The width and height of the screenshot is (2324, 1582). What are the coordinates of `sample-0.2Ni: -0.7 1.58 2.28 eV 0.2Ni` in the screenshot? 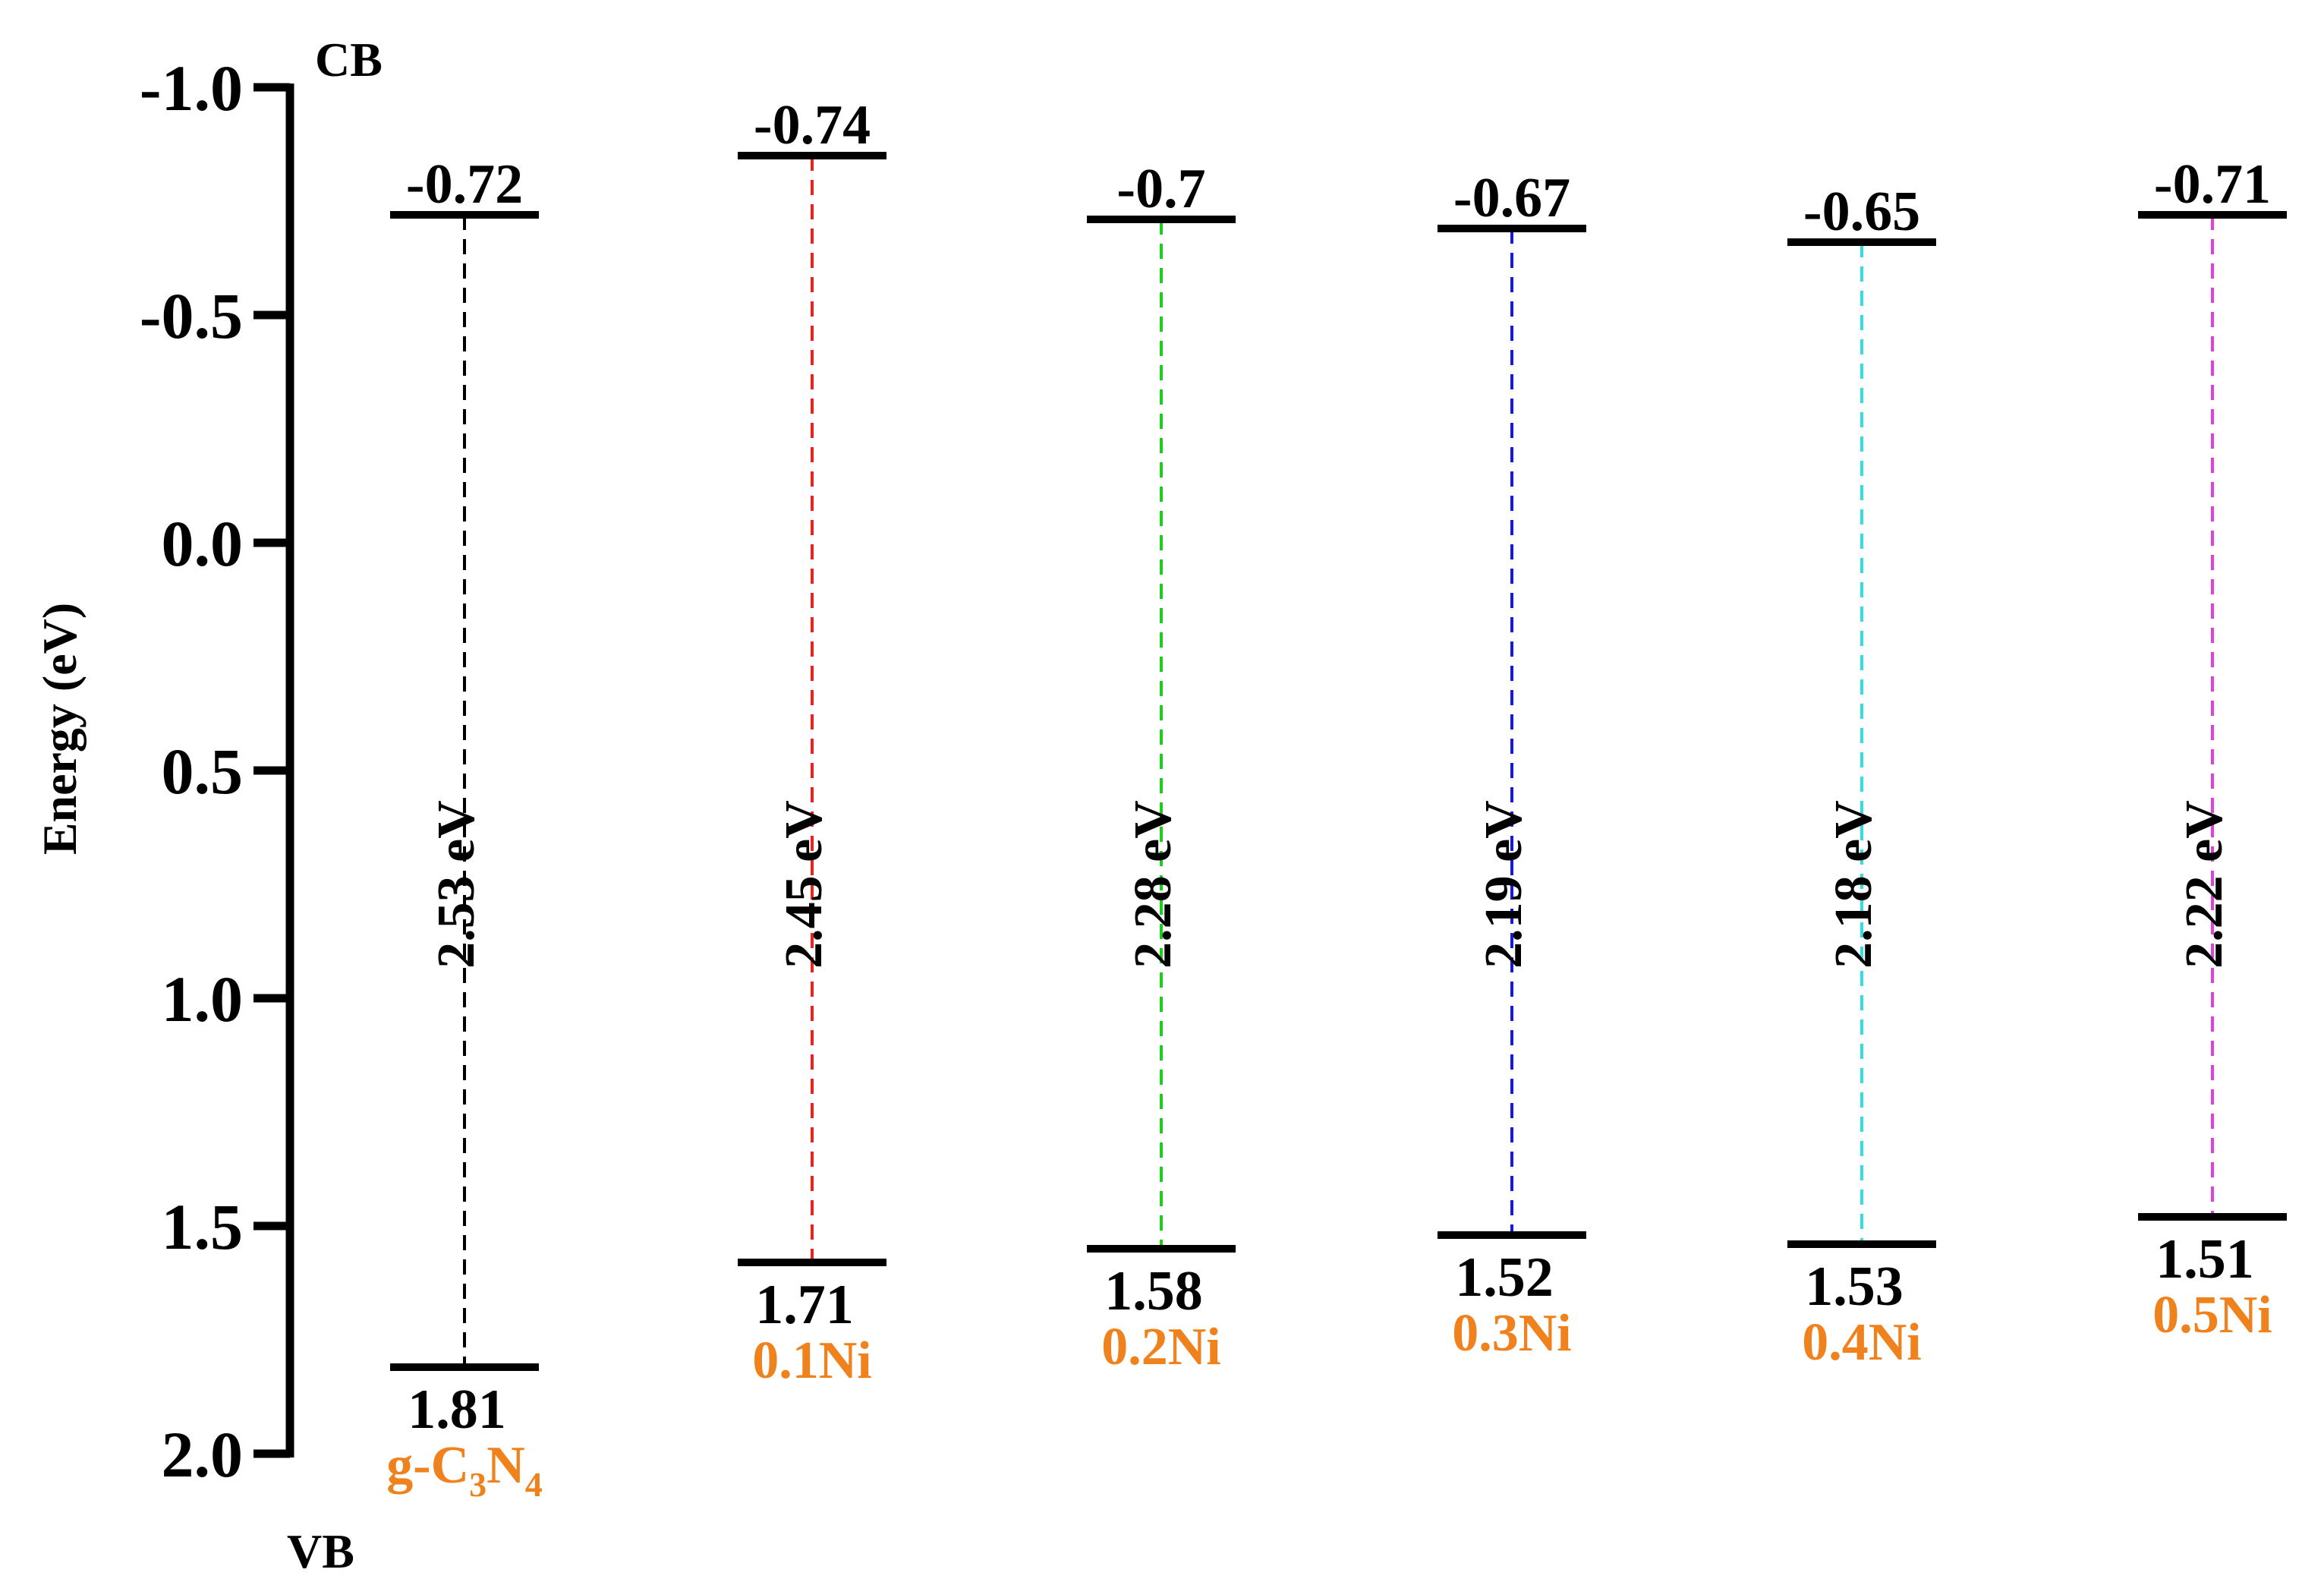 It's located at (1162, 767).